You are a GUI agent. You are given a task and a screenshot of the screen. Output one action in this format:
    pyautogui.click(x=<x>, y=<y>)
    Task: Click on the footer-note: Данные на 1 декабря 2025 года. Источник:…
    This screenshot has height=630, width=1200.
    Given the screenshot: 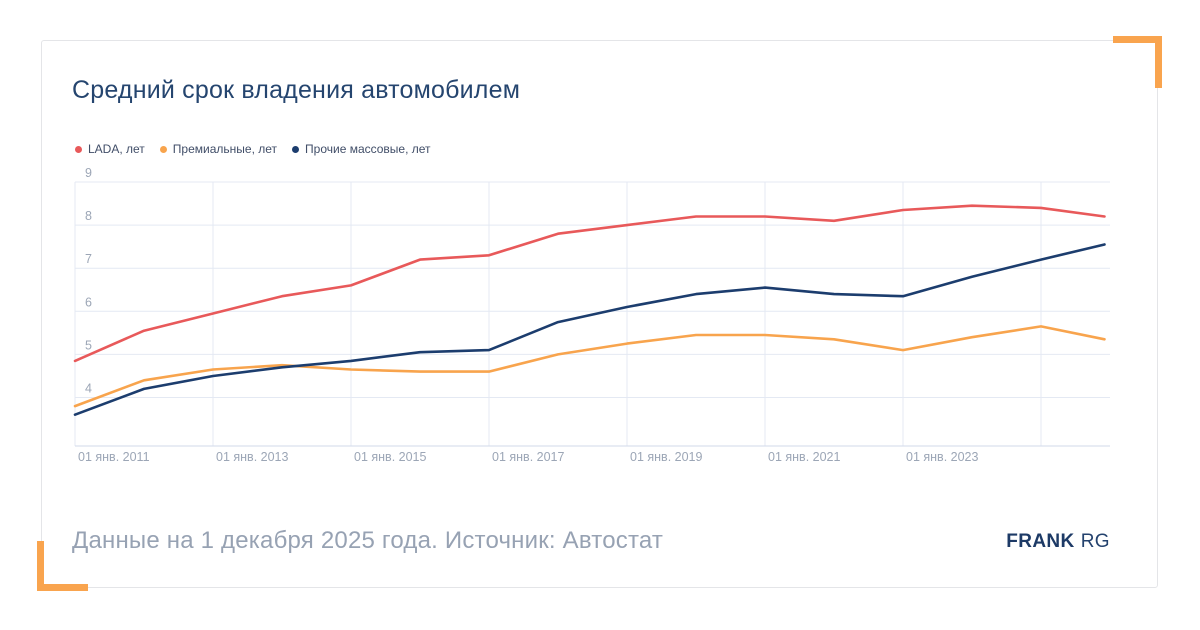 What is the action you would take?
    pyautogui.click(x=368, y=540)
    